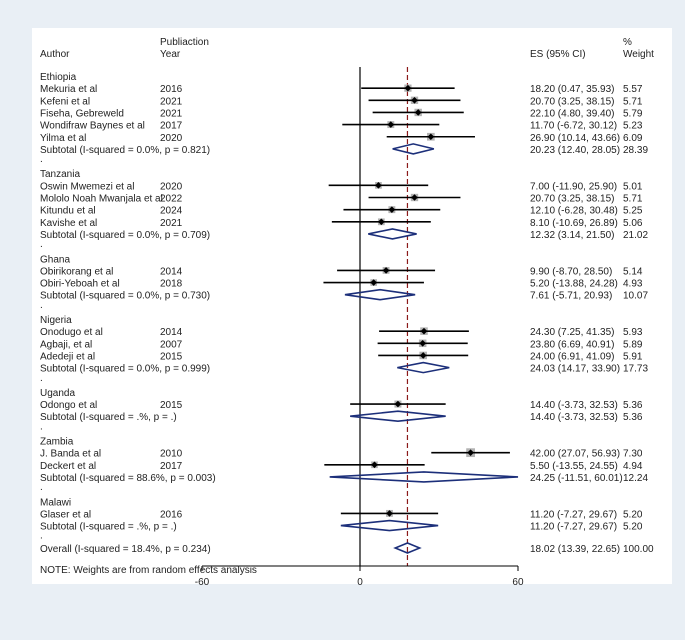 The height and width of the screenshot is (640, 685). I want to click on study-es: 7.00 (-11.90, 25.90), so click(573, 186).